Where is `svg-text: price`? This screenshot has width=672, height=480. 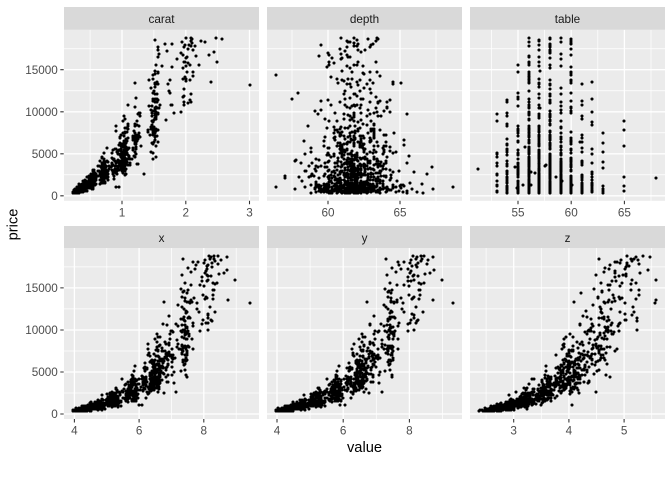 svg-text: price is located at coordinates (14, 225).